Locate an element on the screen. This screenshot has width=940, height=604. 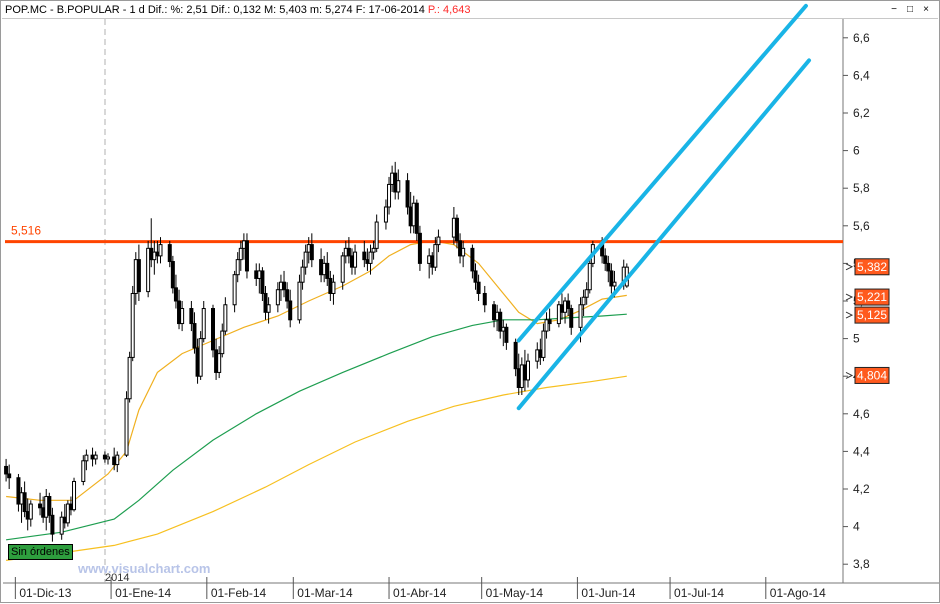
watermark: www.visualchart.com is located at coordinates (143, 568).